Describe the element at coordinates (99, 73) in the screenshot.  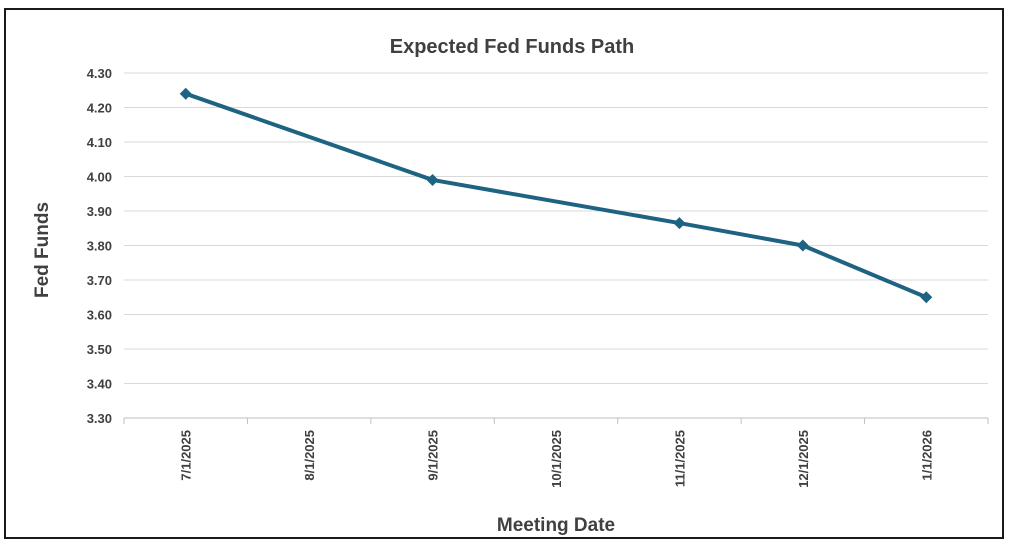
I see `y-tick-label: 4.30` at that location.